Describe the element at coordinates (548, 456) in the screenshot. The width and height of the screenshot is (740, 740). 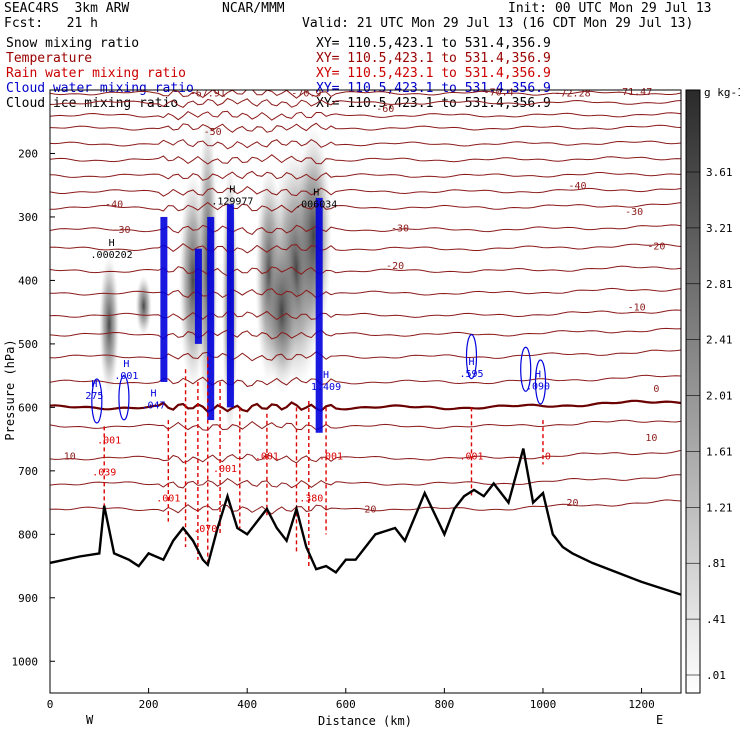
I see `rain-label: 0` at that location.